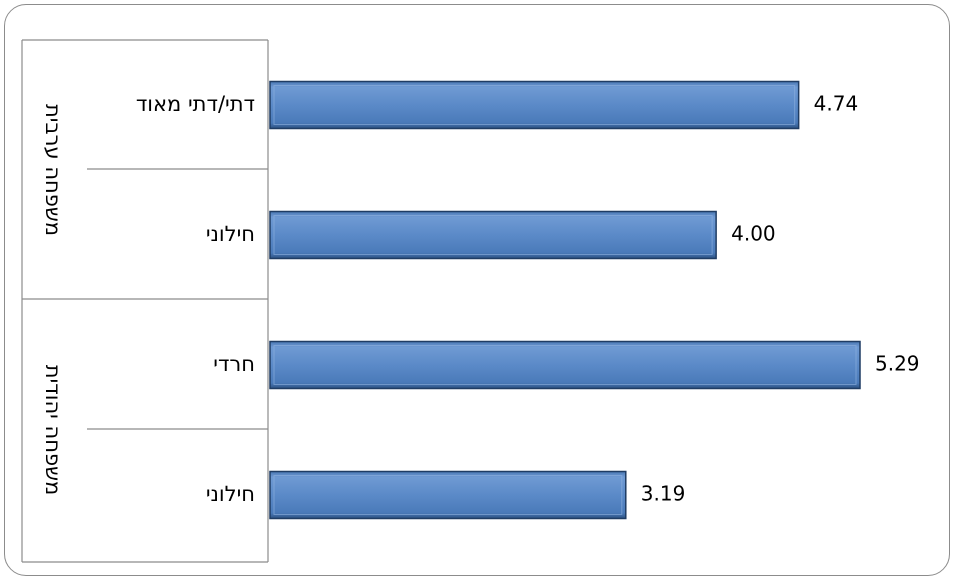 The height and width of the screenshot is (580, 955). What do you see at coordinates (663, 494) in the screenshot?
I see `value-label-1-1: 3.19` at bounding box center [663, 494].